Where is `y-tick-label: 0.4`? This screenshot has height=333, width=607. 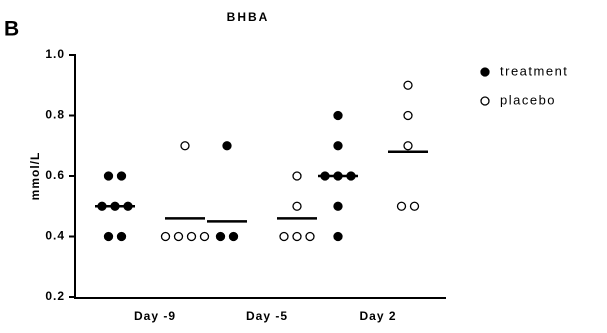
y-tick-label: 0.4 is located at coordinates (55, 236).